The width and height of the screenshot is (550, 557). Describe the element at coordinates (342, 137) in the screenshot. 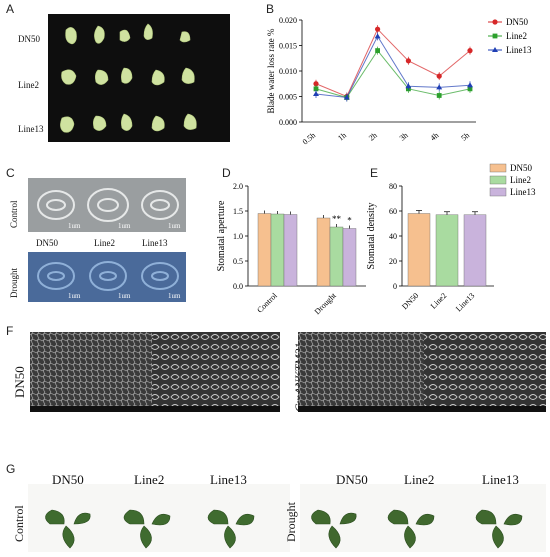

I see `x-tick-label: 1h` at that location.